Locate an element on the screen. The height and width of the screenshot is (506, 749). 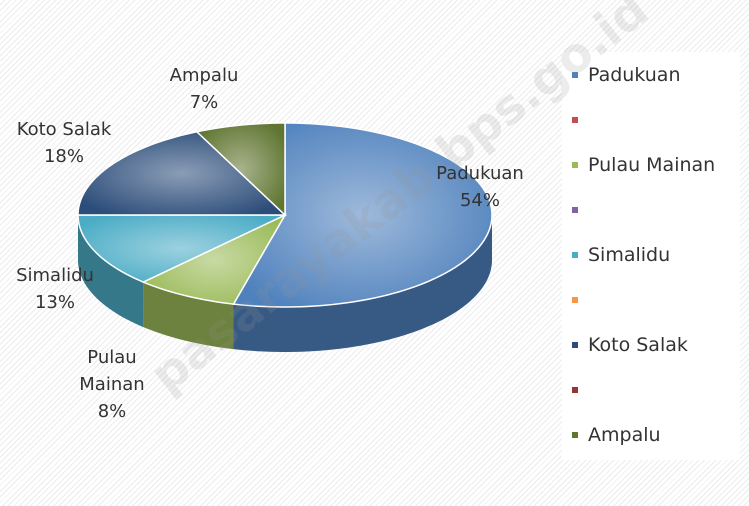
data-label: Ampalu 7% is located at coordinates (204, 89).